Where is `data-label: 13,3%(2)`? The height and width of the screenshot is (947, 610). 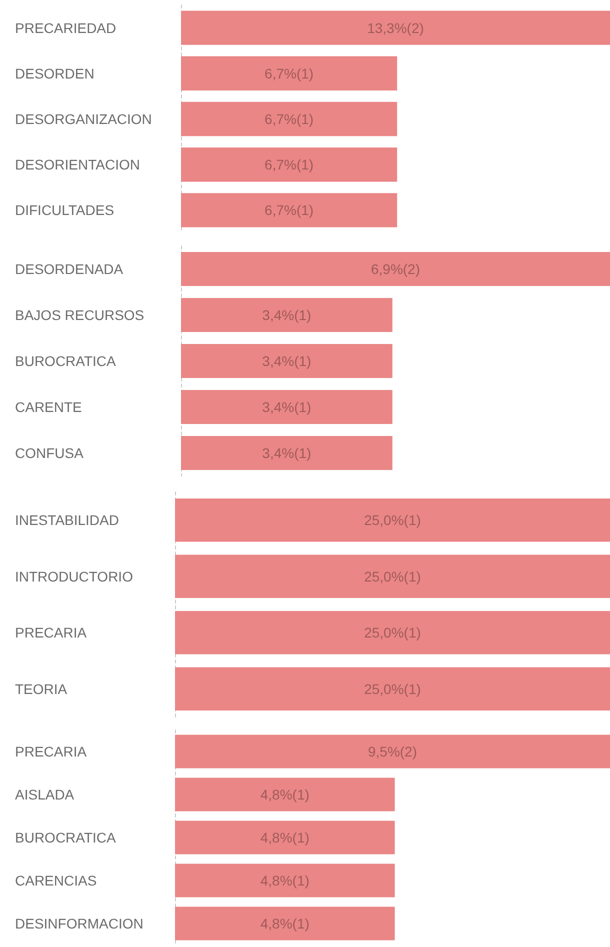 data-label: 13,3%(2) is located at coordinates (395, 28).